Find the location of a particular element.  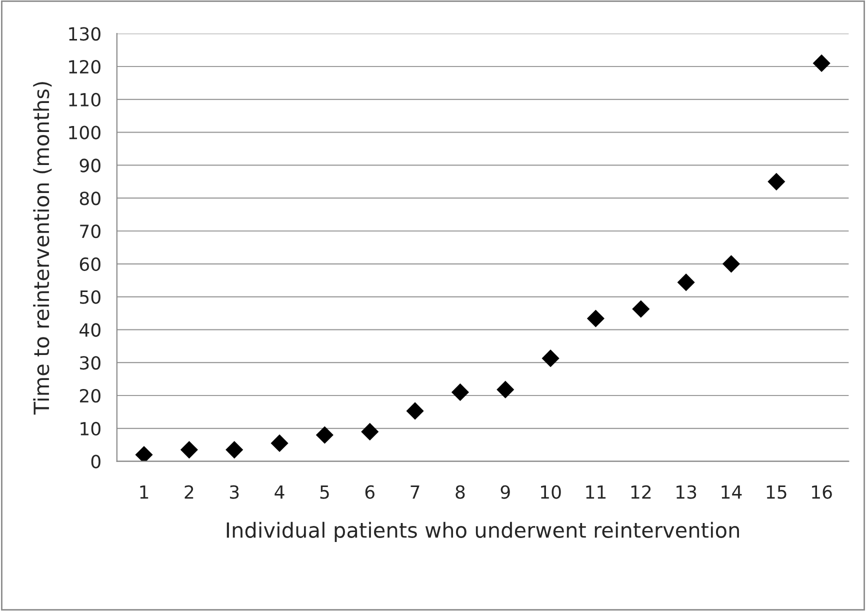

y-tick-label: 10 is located at coordinates (90, 429).